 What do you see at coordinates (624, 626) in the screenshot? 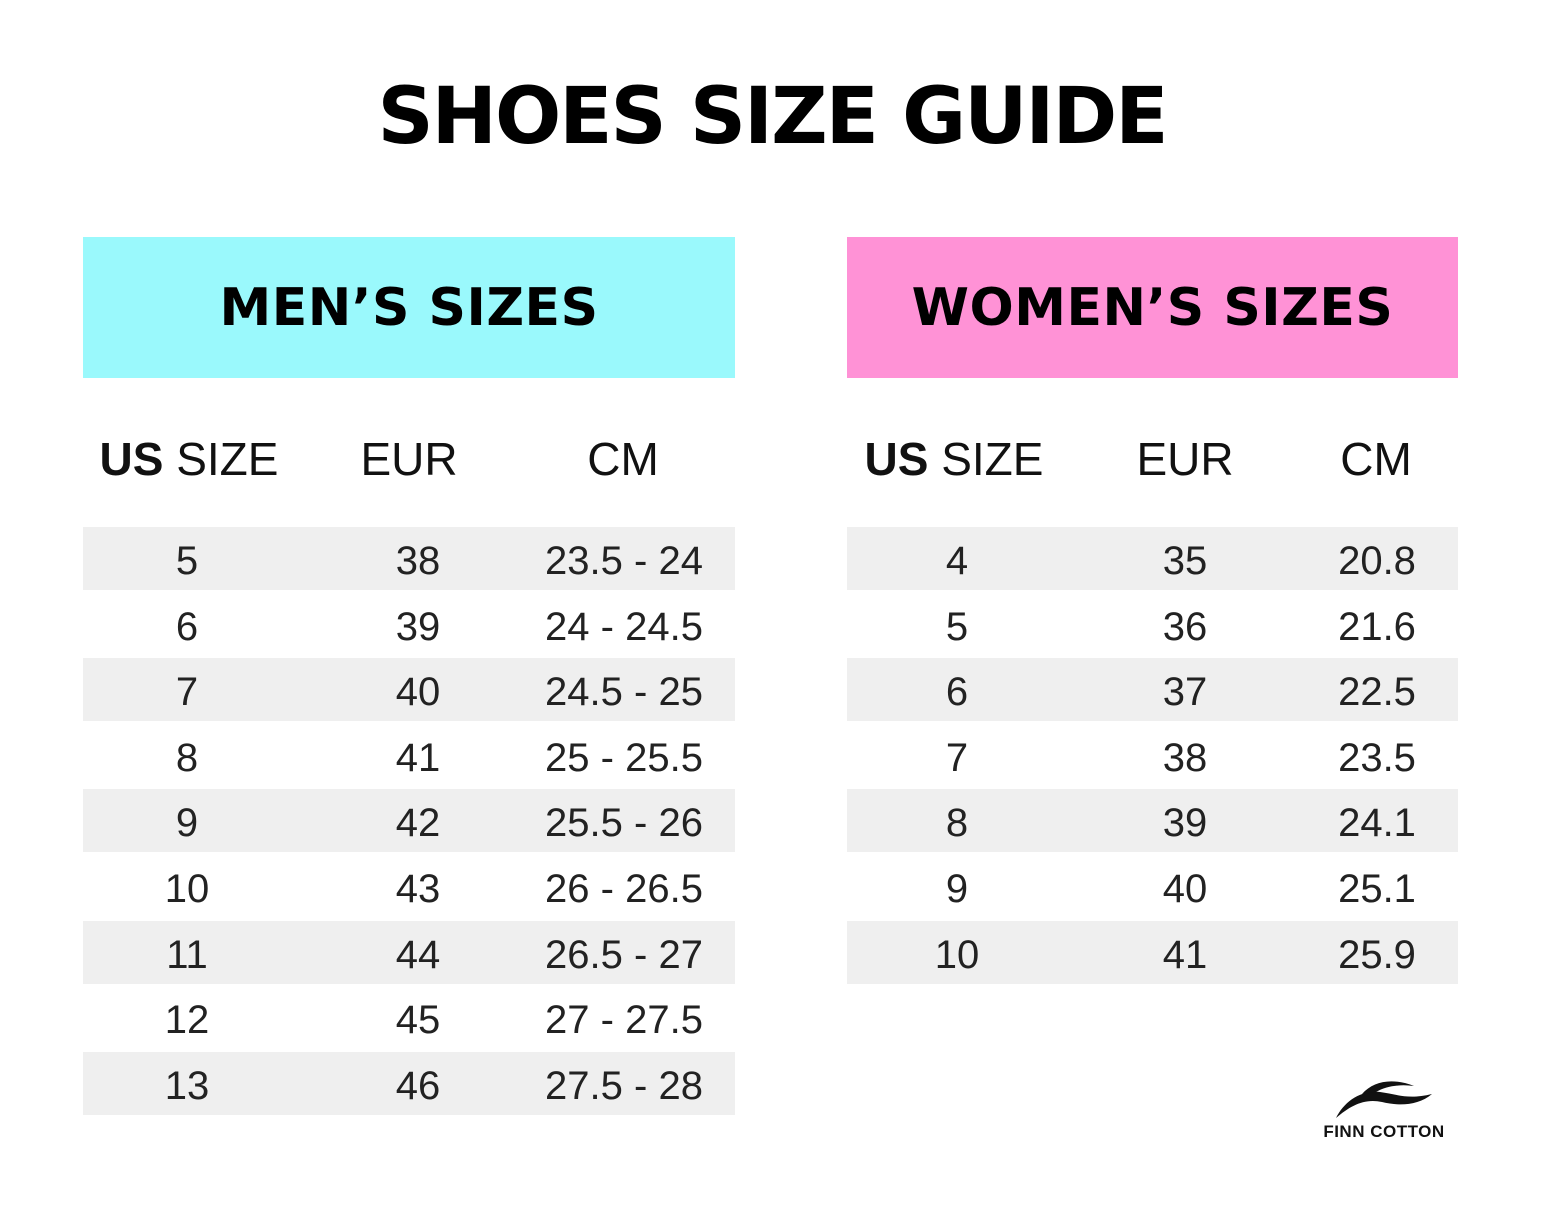
I see `men-cm-cell: 24 - 24.5` at bounding box center [624, 626].